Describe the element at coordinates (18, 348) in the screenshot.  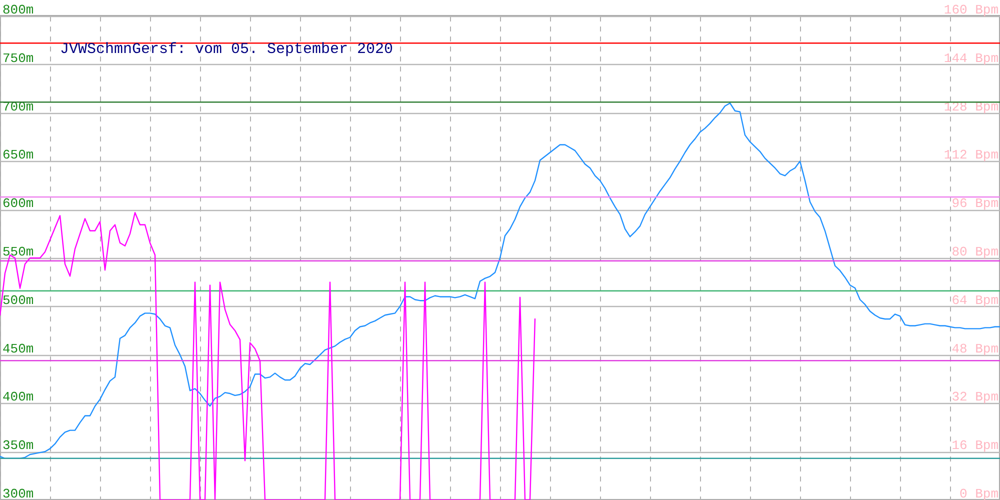
I see `y-tick-label: 450m` at that location.